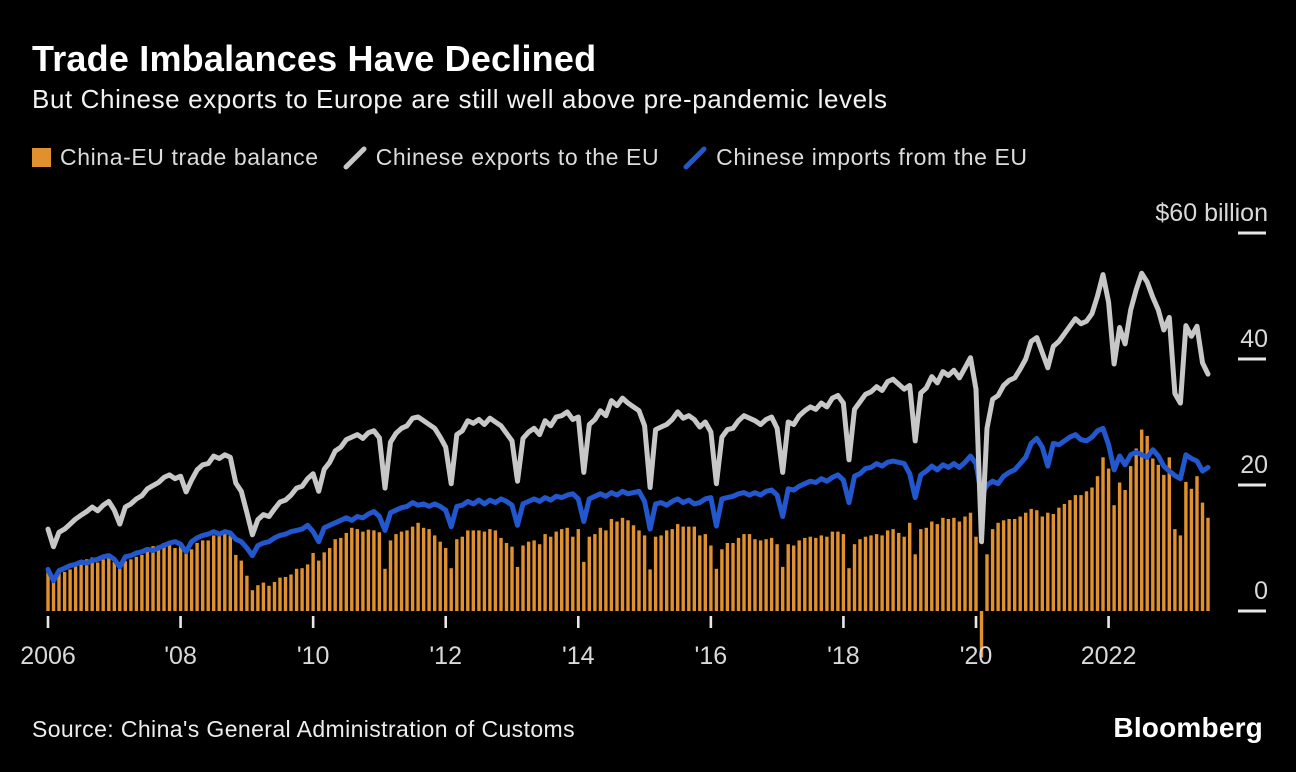 The image size is (1296, 772). I want to click on x-axis-tick-label: '14, so click(578, 656).